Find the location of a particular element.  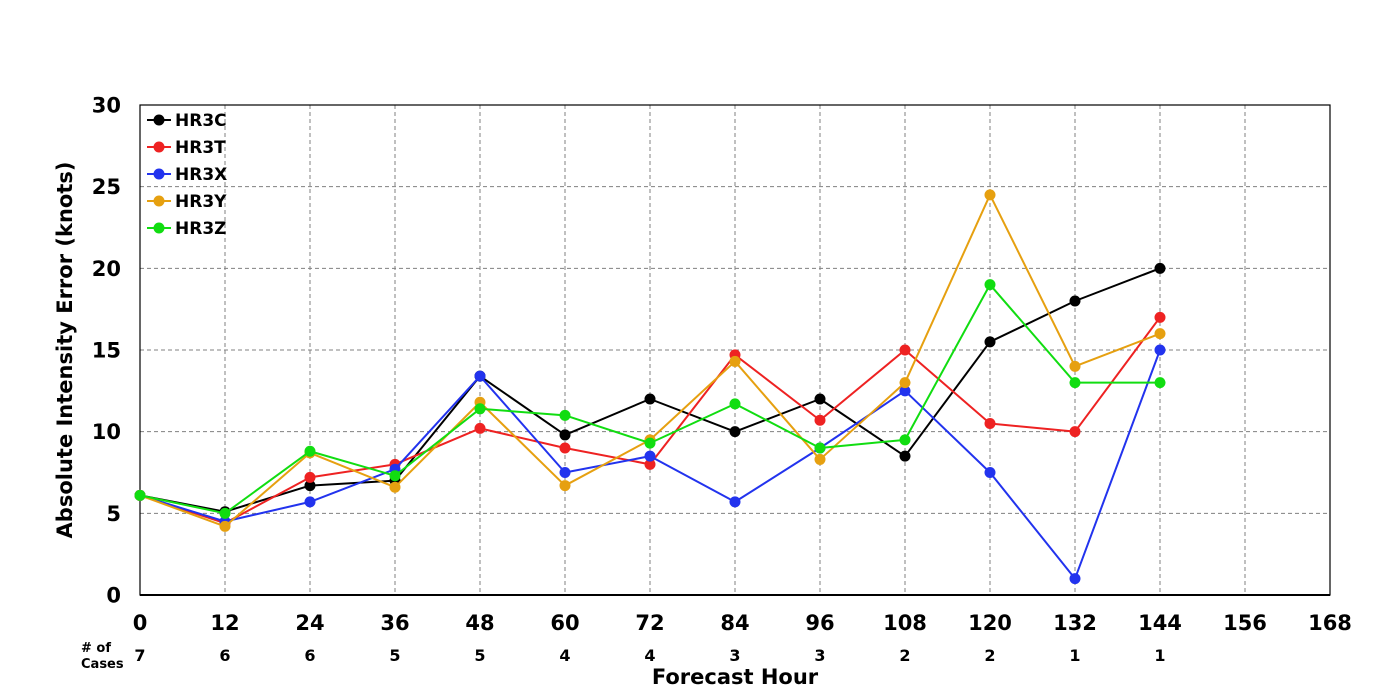

x-tick-label: 156 is located at coordinates (1245, 623).